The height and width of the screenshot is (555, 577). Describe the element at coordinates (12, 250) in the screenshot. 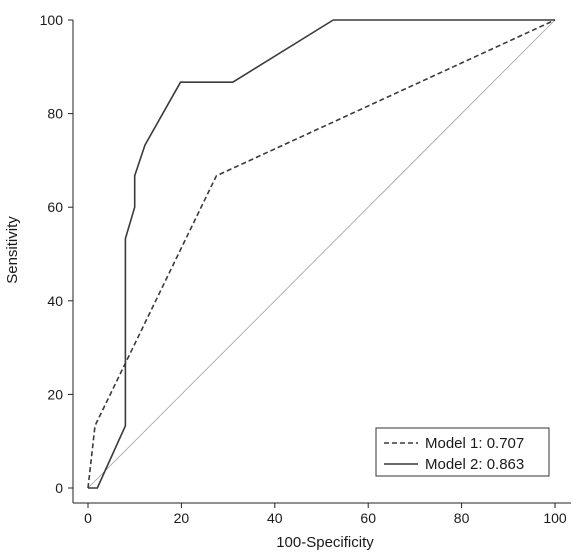

I see `y-axis-label: Sensitivity` at that location.